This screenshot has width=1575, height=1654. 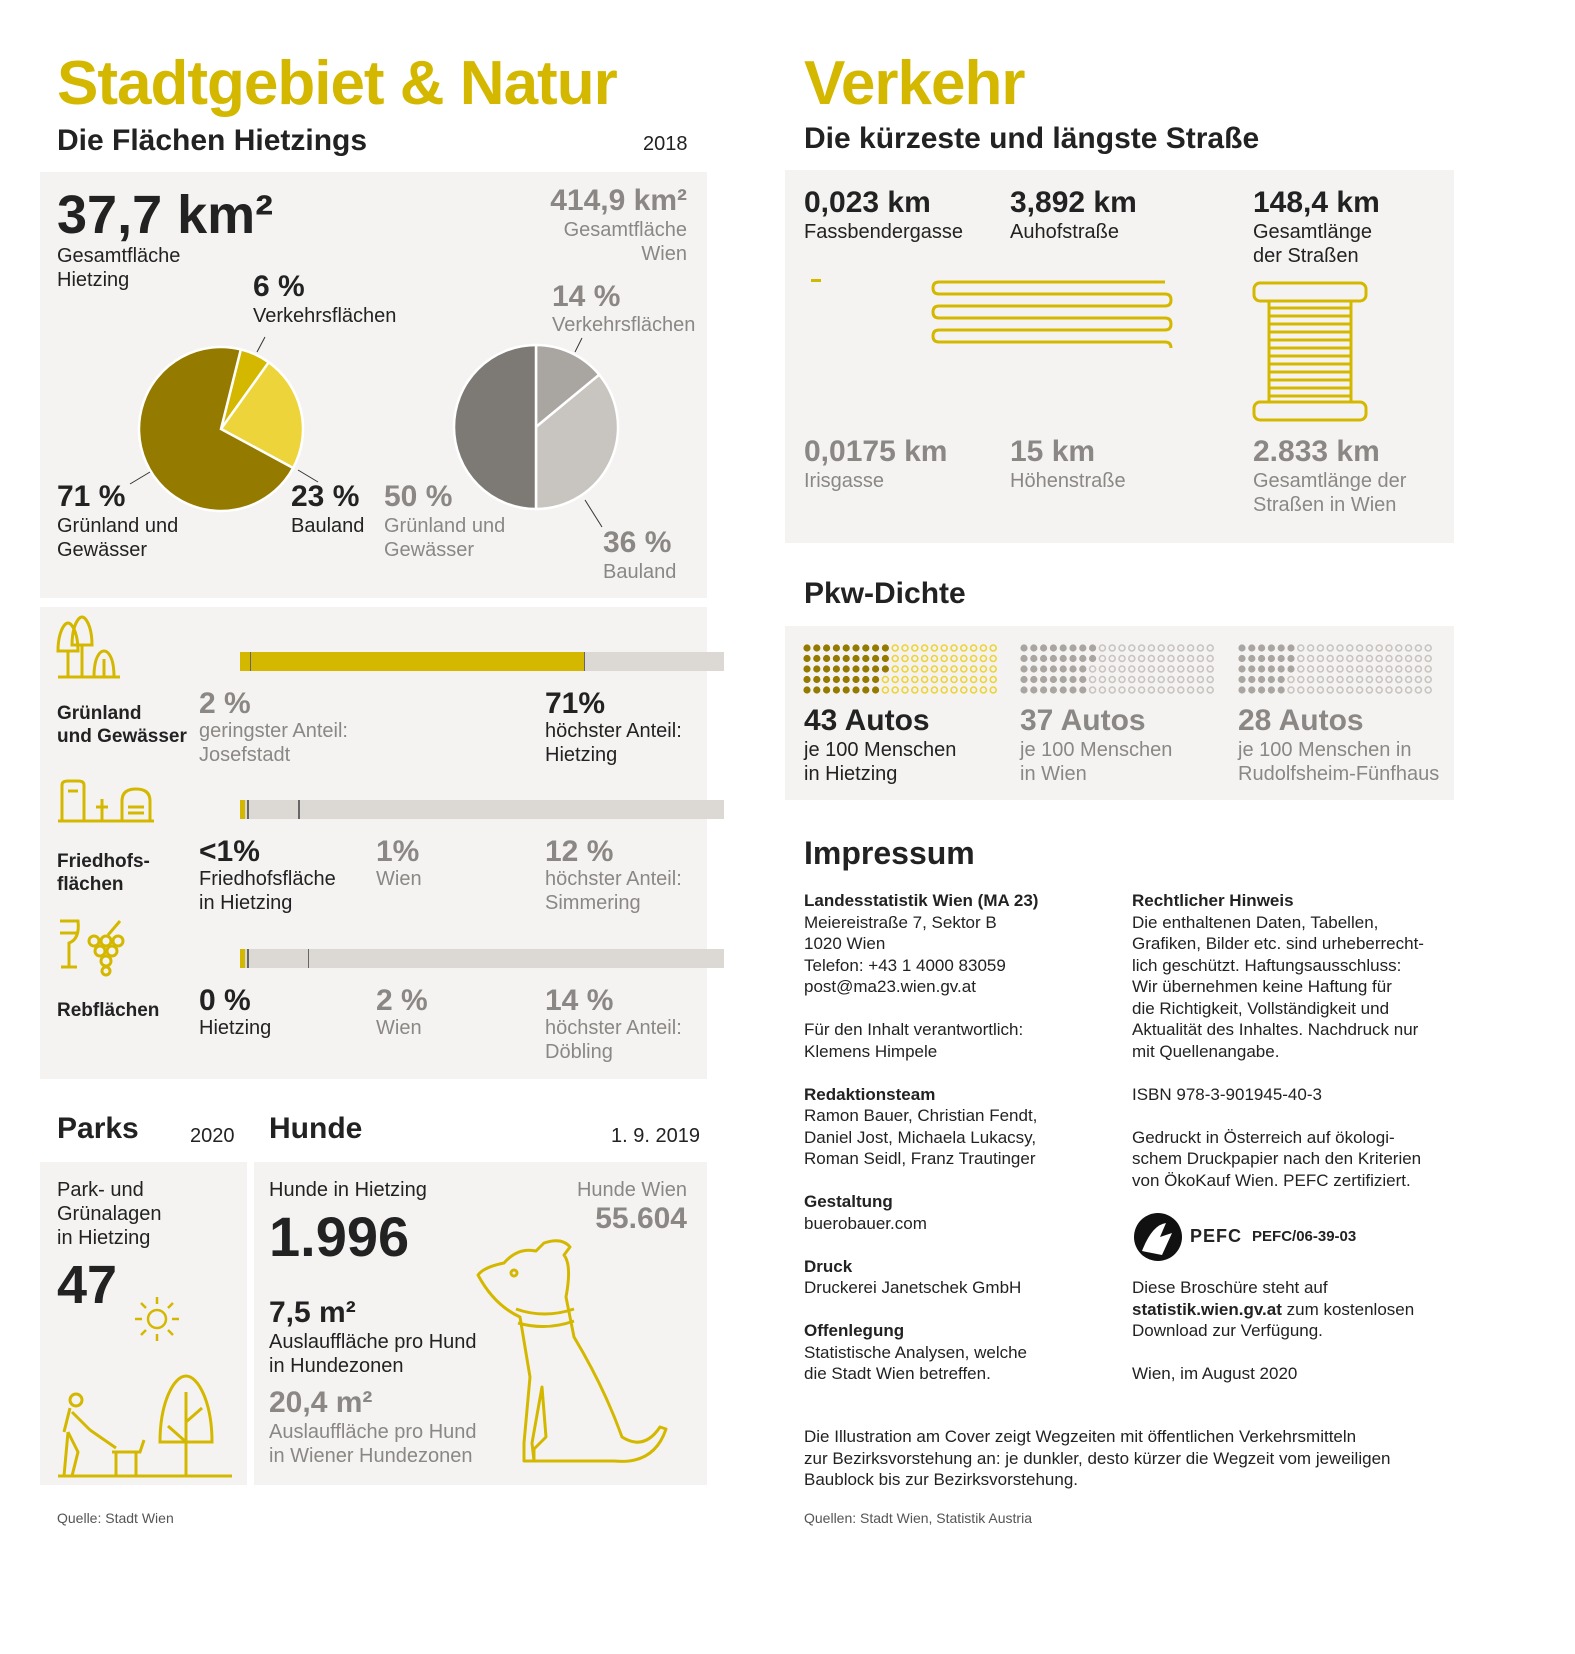 What do you see at coordinates (1275, 1029) in the screenshot?
I see `legal-line: Aktualität des Inhaltes. Nachdruck nur` at bounding box center [1275, 1029].